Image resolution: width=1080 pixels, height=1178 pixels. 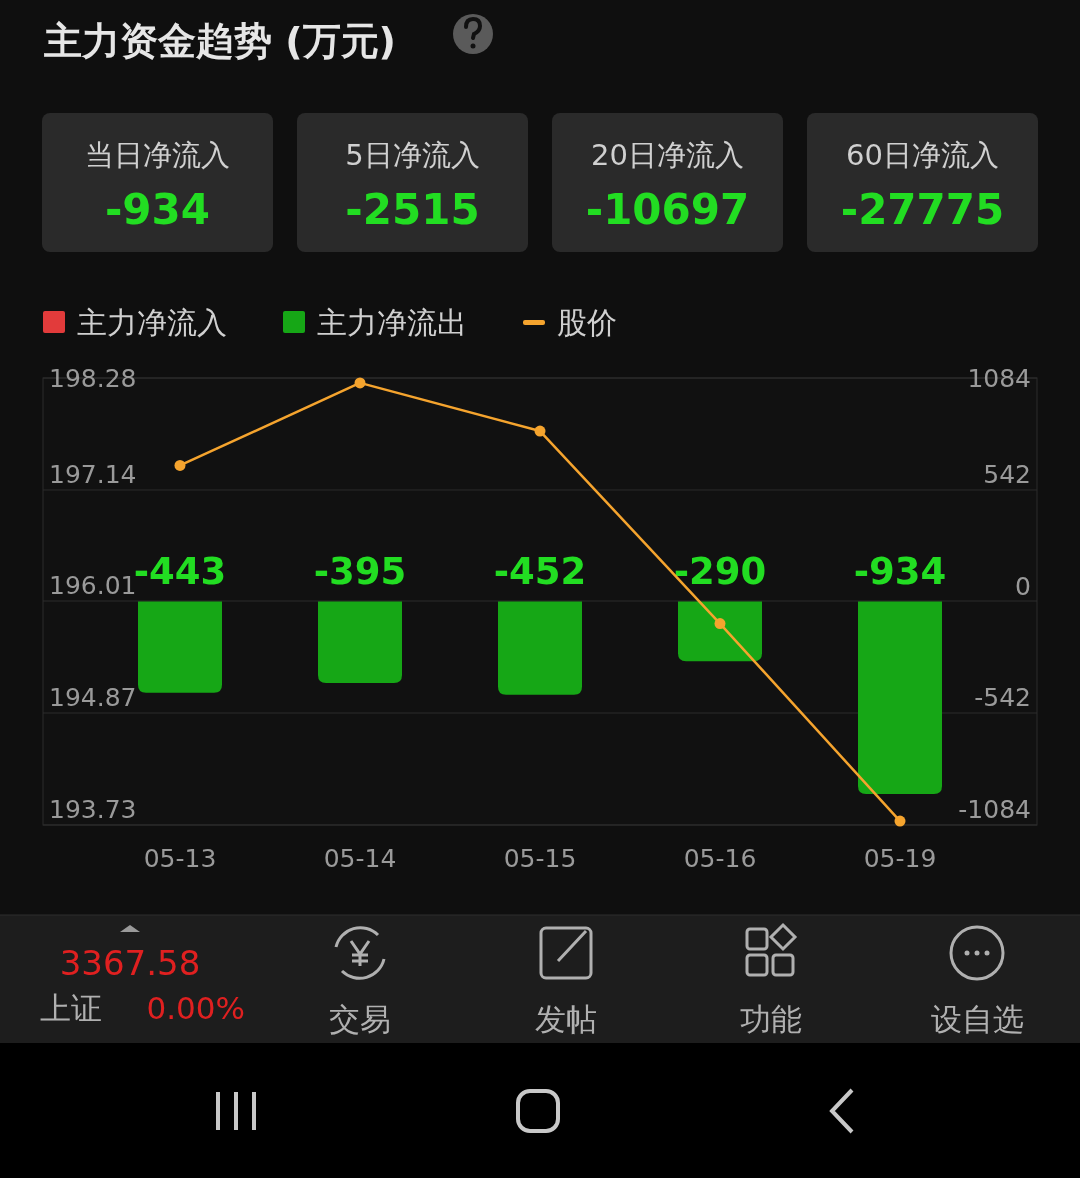 What do you see at coordinates (1007, 474) in the screenshot?
I see `y2-tick-label: 542` at bounding box center [1007, 474].